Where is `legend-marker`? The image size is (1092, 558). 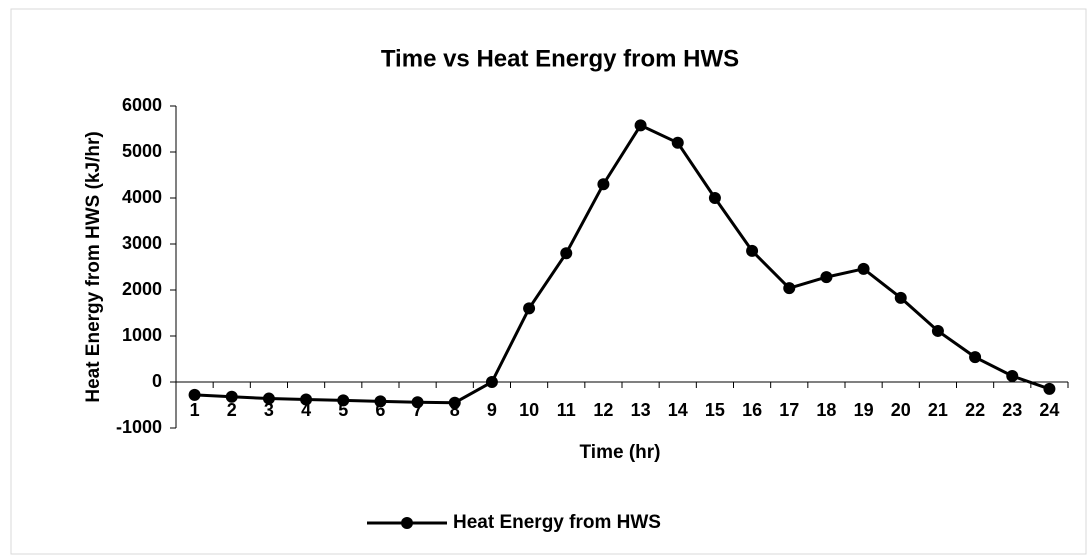 legend-marker is located at coordinates (407, 523).